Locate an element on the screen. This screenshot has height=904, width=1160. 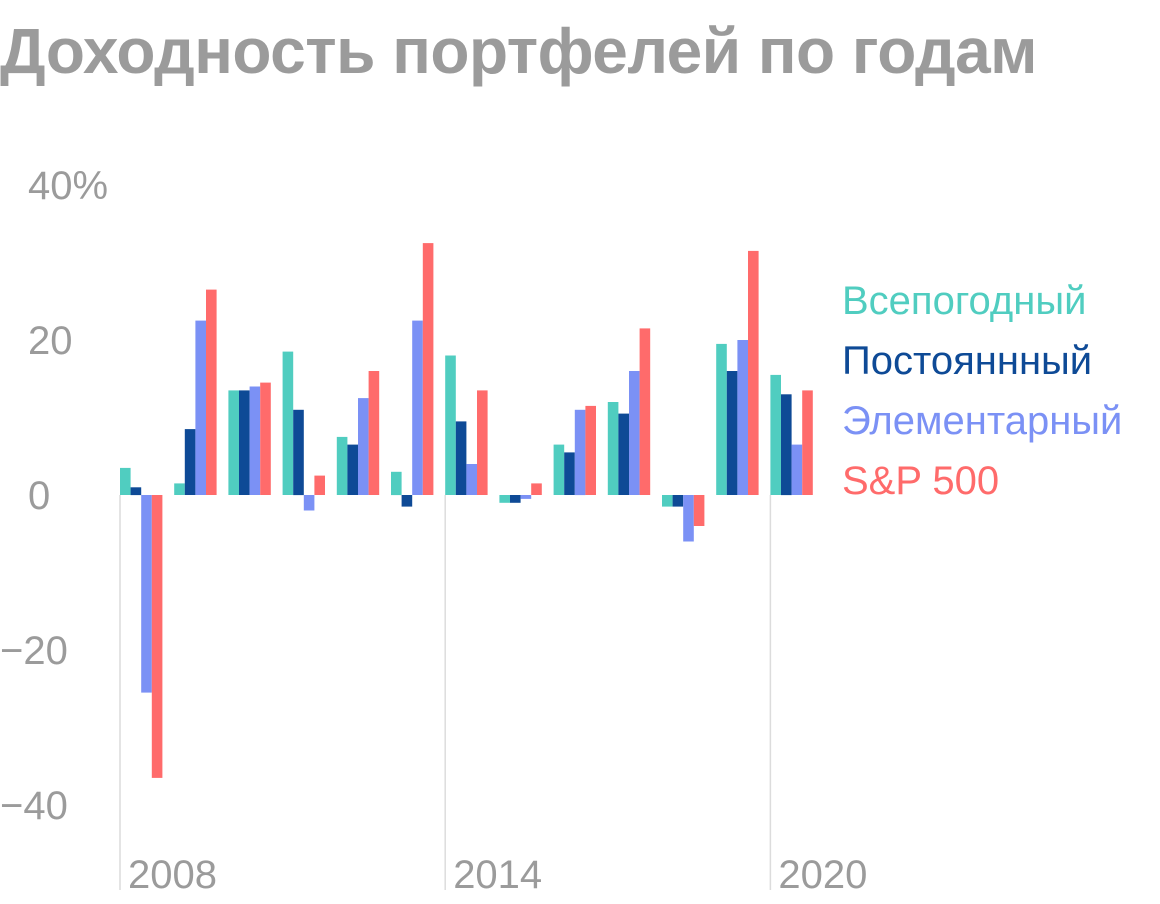
x-axis: 2008 2014 2020 is located at coordinates (497, 875).